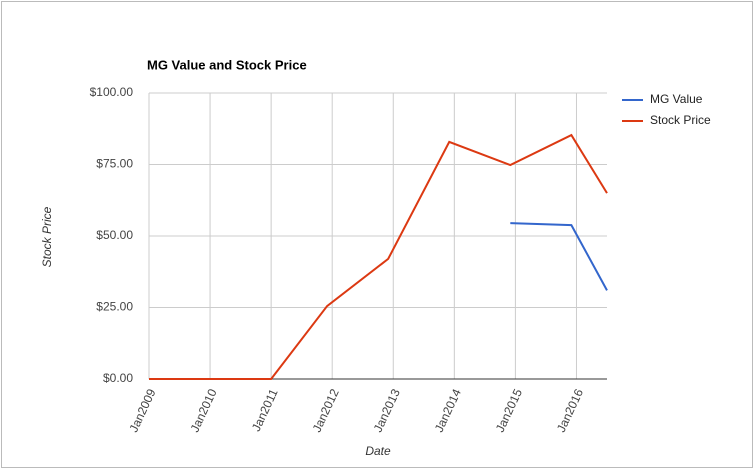 The image size is (755, 472). What do you see at coordinates (227, 64) in the screenshot?
I see `chart-title: MG Value and Stock Price` at bounding box center [227, 64].